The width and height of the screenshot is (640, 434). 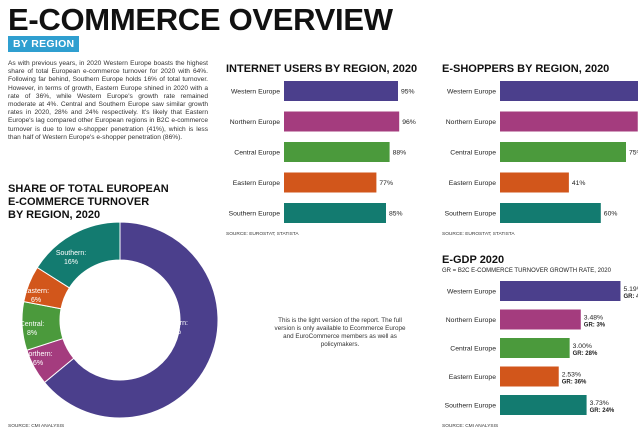 I want to click on bar-growth-label: GR: 28%, so click(x=585, y=354).